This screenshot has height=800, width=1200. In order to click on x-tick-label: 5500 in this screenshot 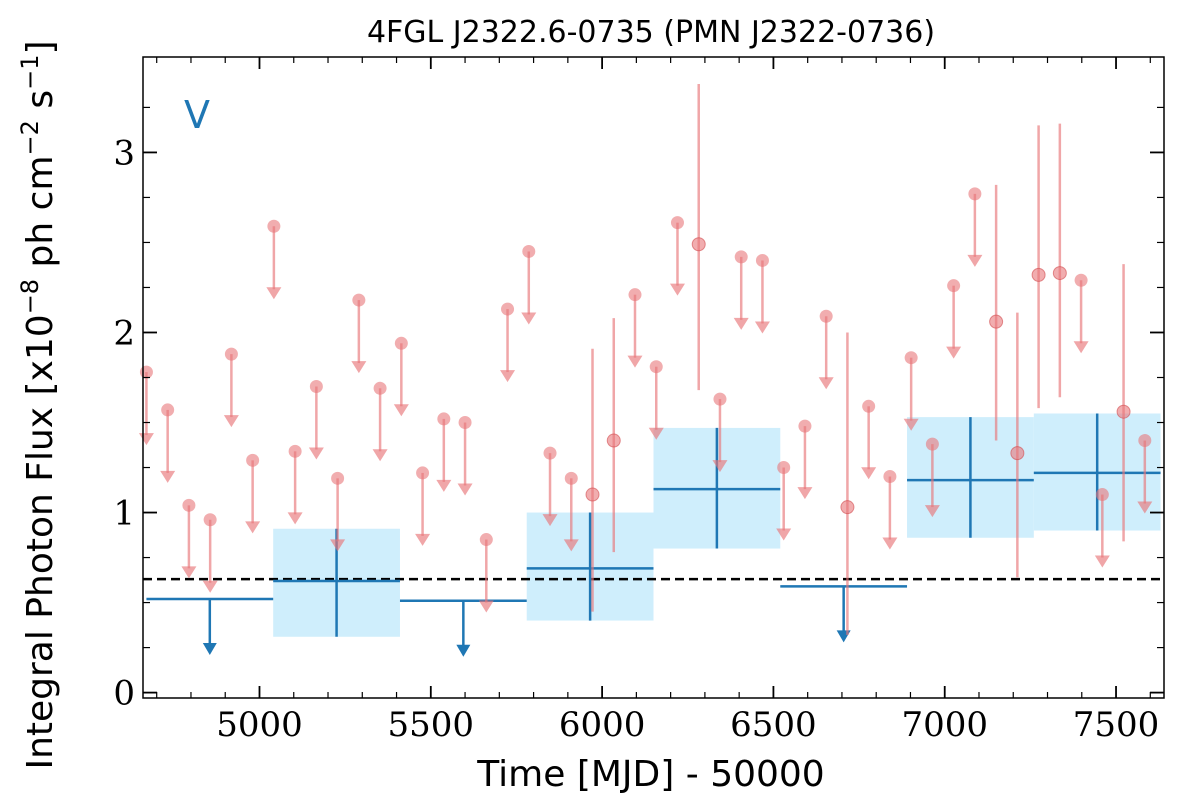, I will do `click(431, 725)`.